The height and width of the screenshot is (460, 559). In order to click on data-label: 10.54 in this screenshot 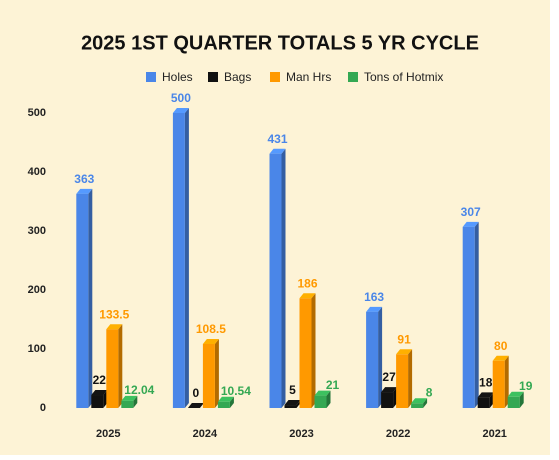, I will do `click(236, 391)`.